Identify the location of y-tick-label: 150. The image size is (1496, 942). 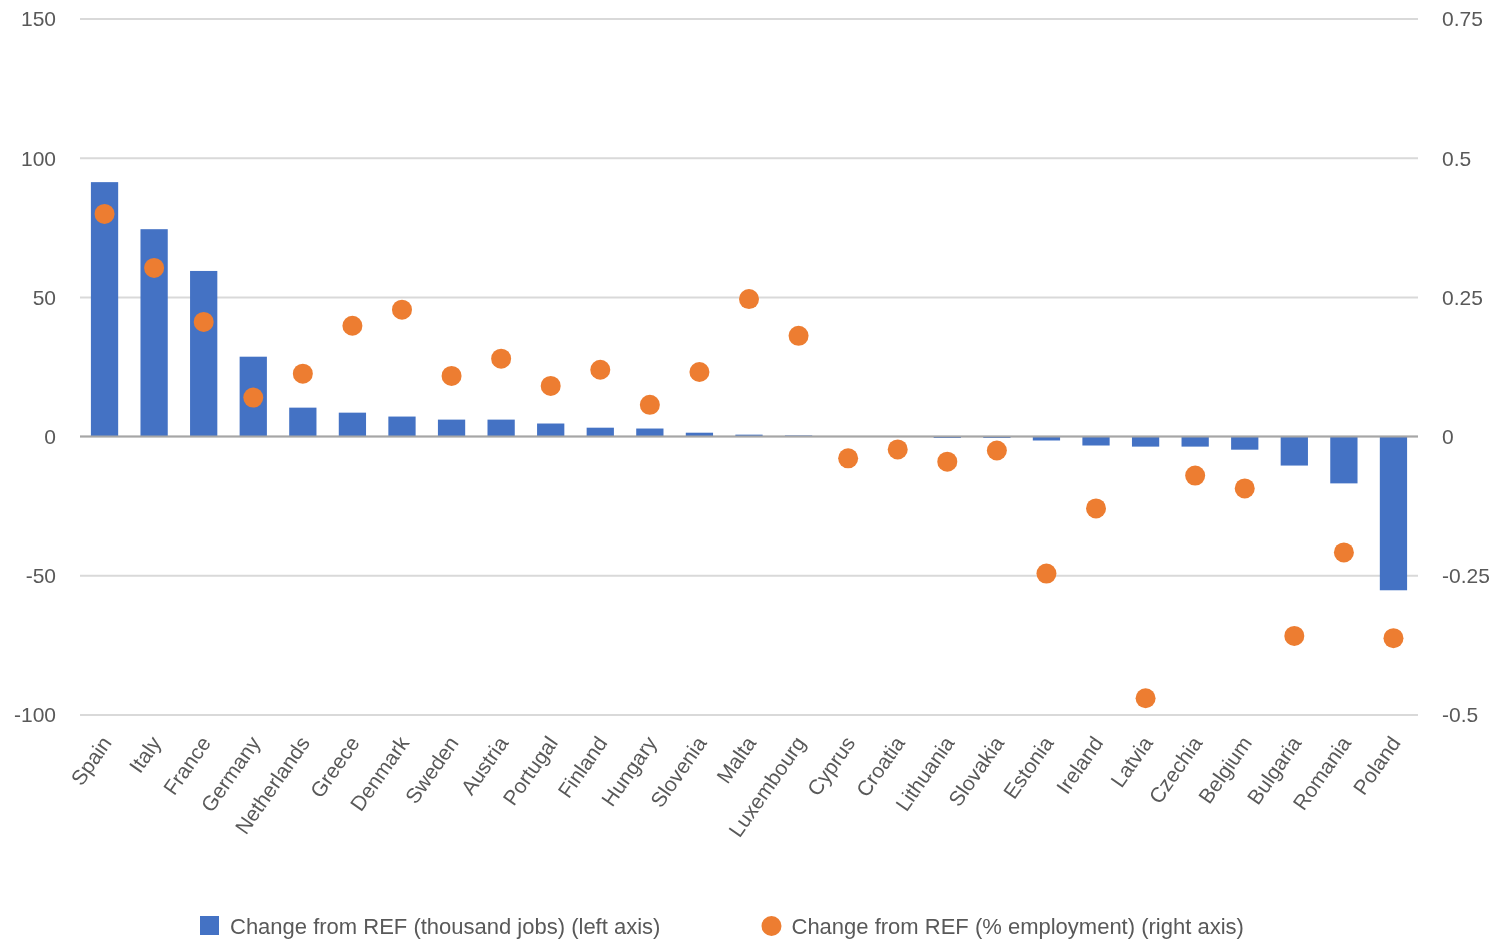
(38, 19).